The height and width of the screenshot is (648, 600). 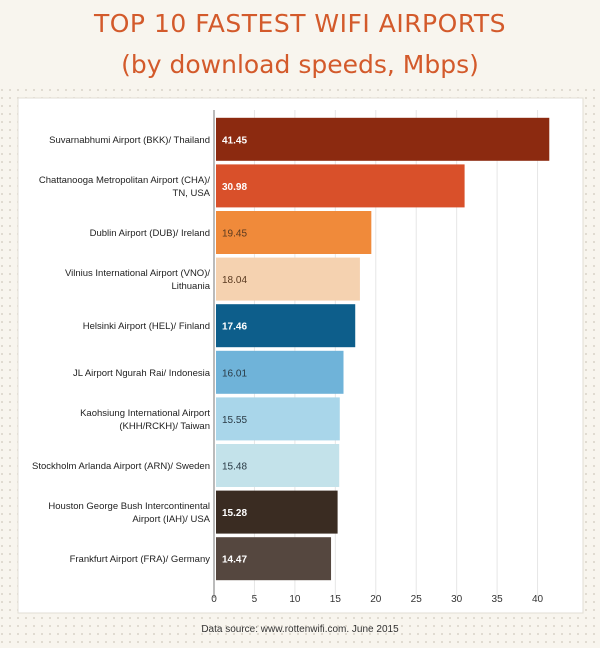 I want to click on bar-value-label: 17.46, so click(x=234, y=327).